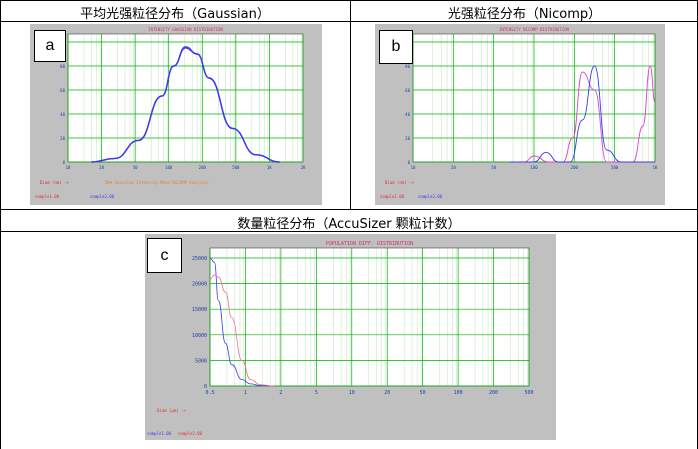  Describe the element at coordinates (102, 196) in the screenshot. I see `footer-a-series2: sample2.00` at that location.